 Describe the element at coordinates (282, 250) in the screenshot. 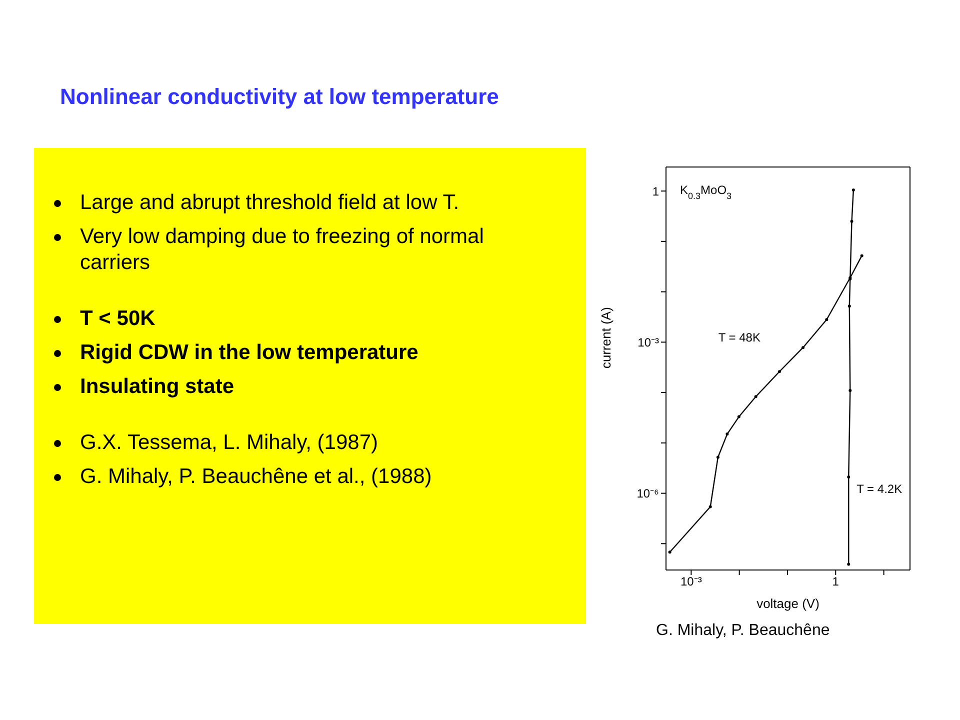

I see `text: Very low damping due to freezing of normal carriers` at that location.